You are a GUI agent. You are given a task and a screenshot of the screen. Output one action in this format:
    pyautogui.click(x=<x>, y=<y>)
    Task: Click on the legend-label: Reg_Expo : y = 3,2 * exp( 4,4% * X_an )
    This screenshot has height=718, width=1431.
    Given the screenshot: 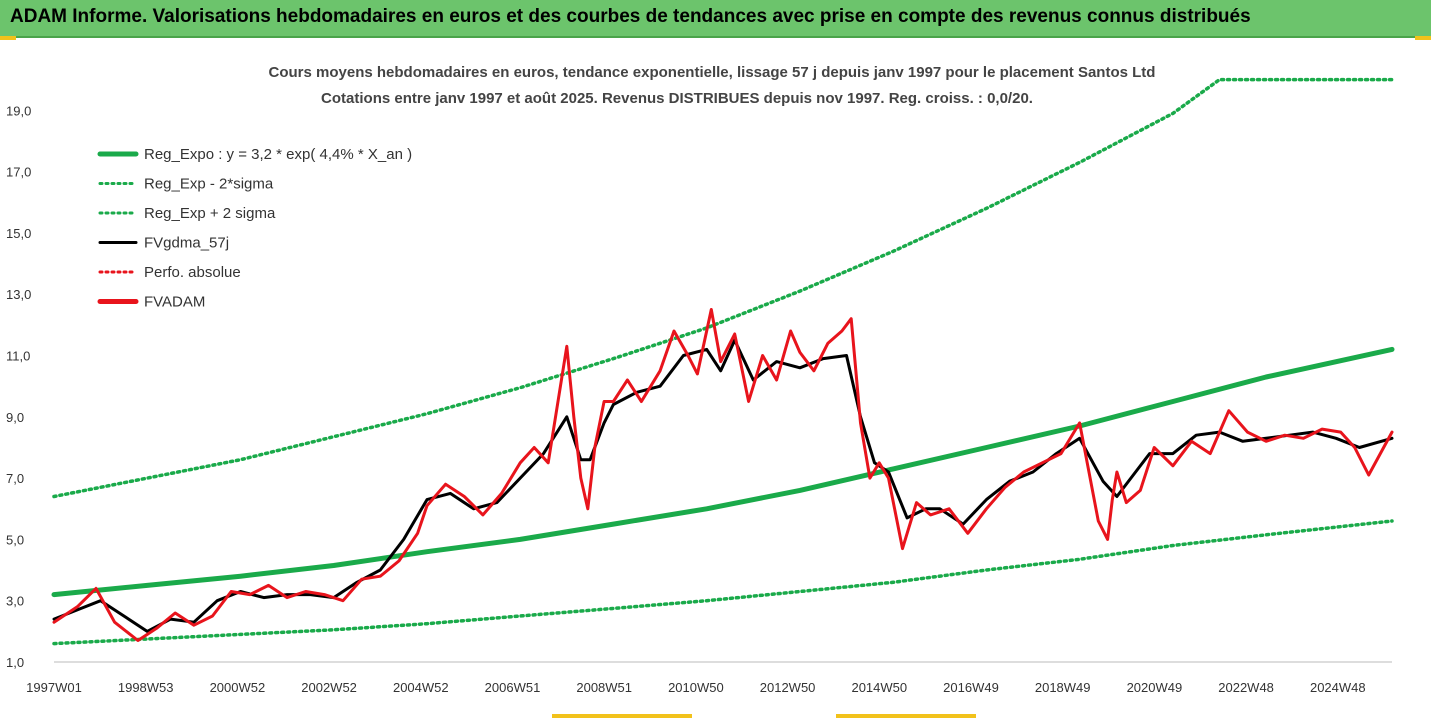 What is the action you would take?
    pyautogui.click(x=278, y=154)
    